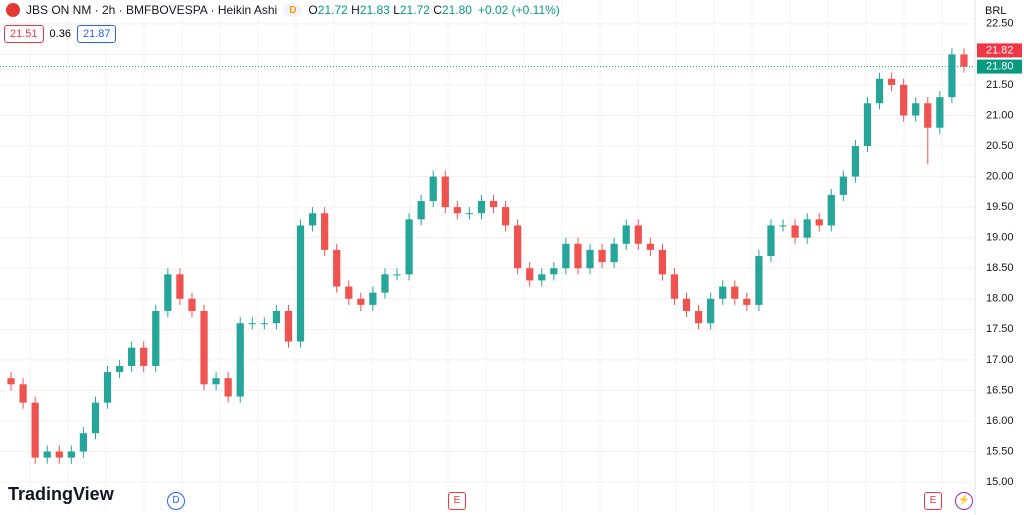  I want to click on currency: BRL, so click(995, 11).